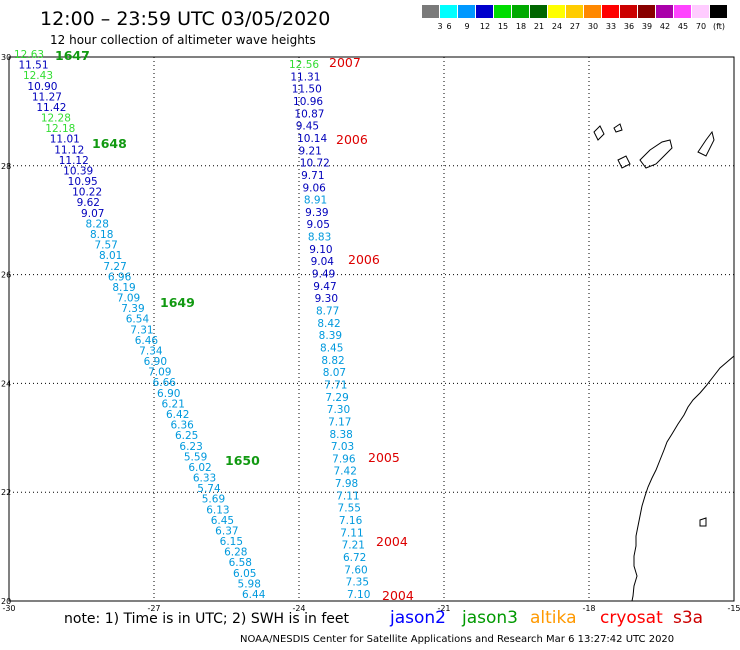 The width and height of the screenshot is (740, 650). I want to click on pass-label-east: 2004, so click(392, 541).